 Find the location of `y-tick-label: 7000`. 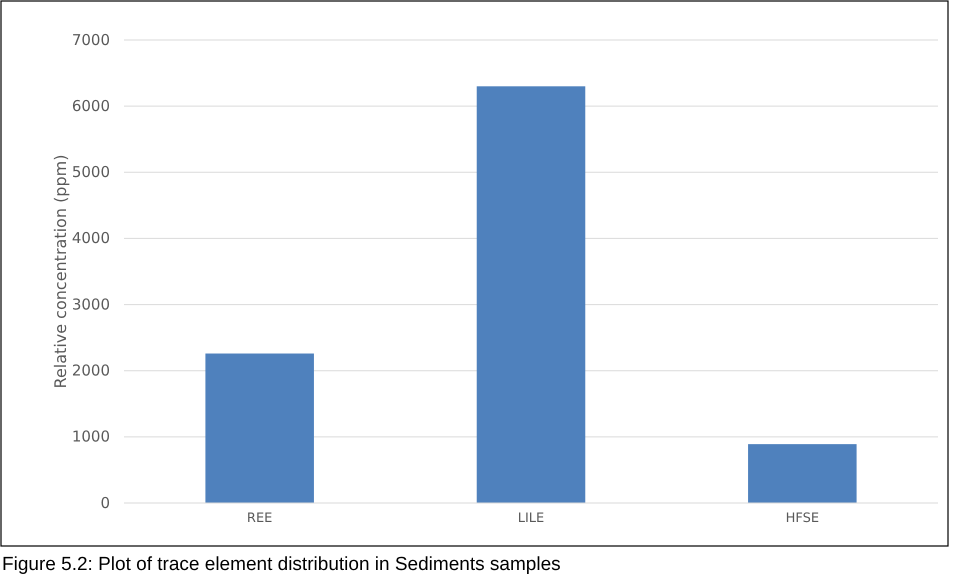

y-tick-label: 7000 is located at coordinates (91, 39).